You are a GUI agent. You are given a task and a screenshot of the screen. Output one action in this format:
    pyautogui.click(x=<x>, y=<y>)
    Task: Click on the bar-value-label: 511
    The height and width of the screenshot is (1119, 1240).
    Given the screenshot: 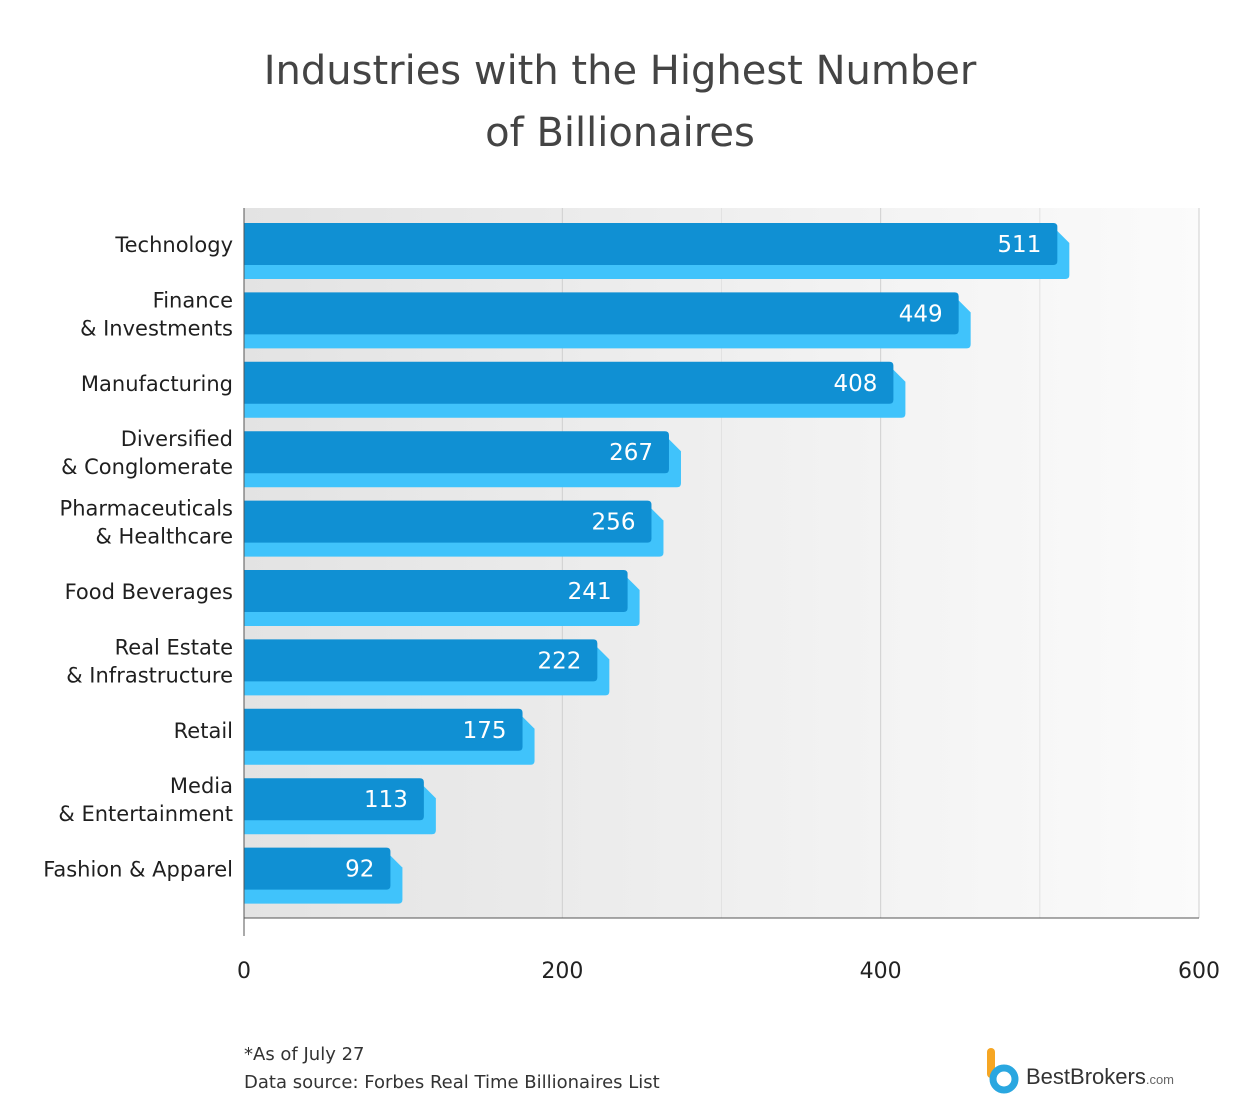 What is the action you would take?
    pyautogui.click(x=1019, y=245)
    